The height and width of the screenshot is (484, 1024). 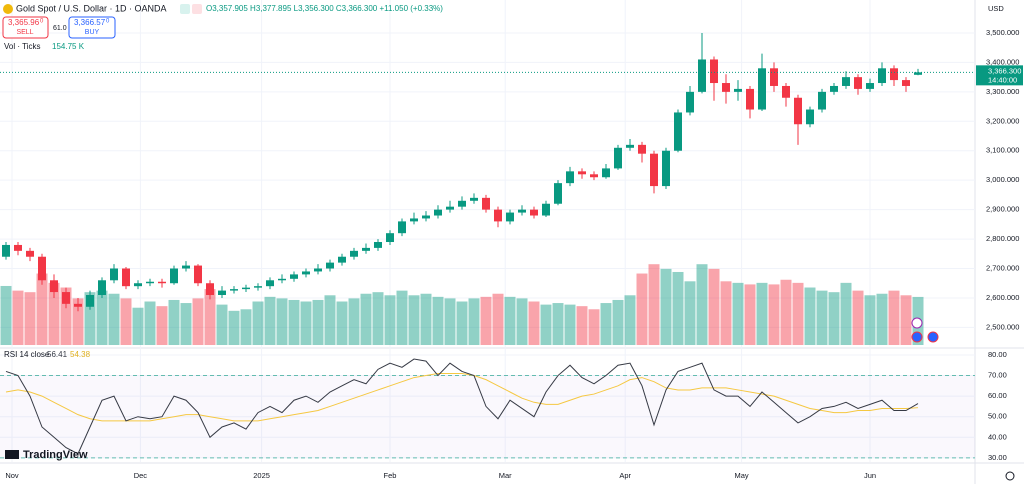 I want to click on currency: USD, so click(x=996, y=8).